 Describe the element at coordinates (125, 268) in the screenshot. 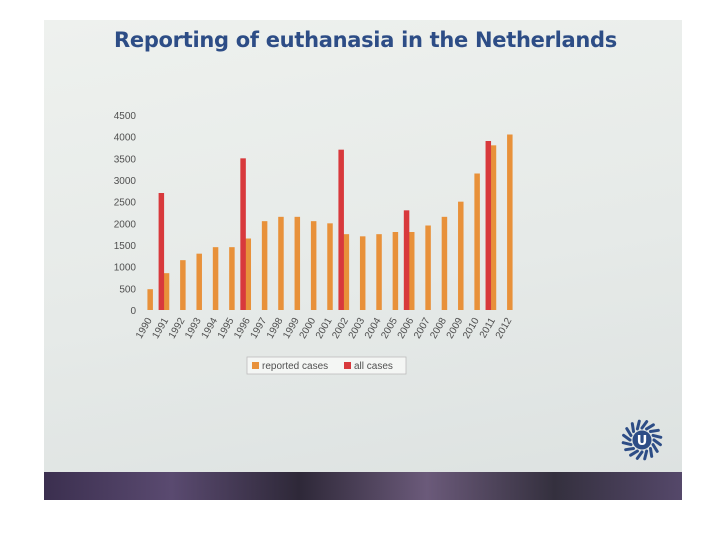

I see `y-tick-label: 1000` at that location.